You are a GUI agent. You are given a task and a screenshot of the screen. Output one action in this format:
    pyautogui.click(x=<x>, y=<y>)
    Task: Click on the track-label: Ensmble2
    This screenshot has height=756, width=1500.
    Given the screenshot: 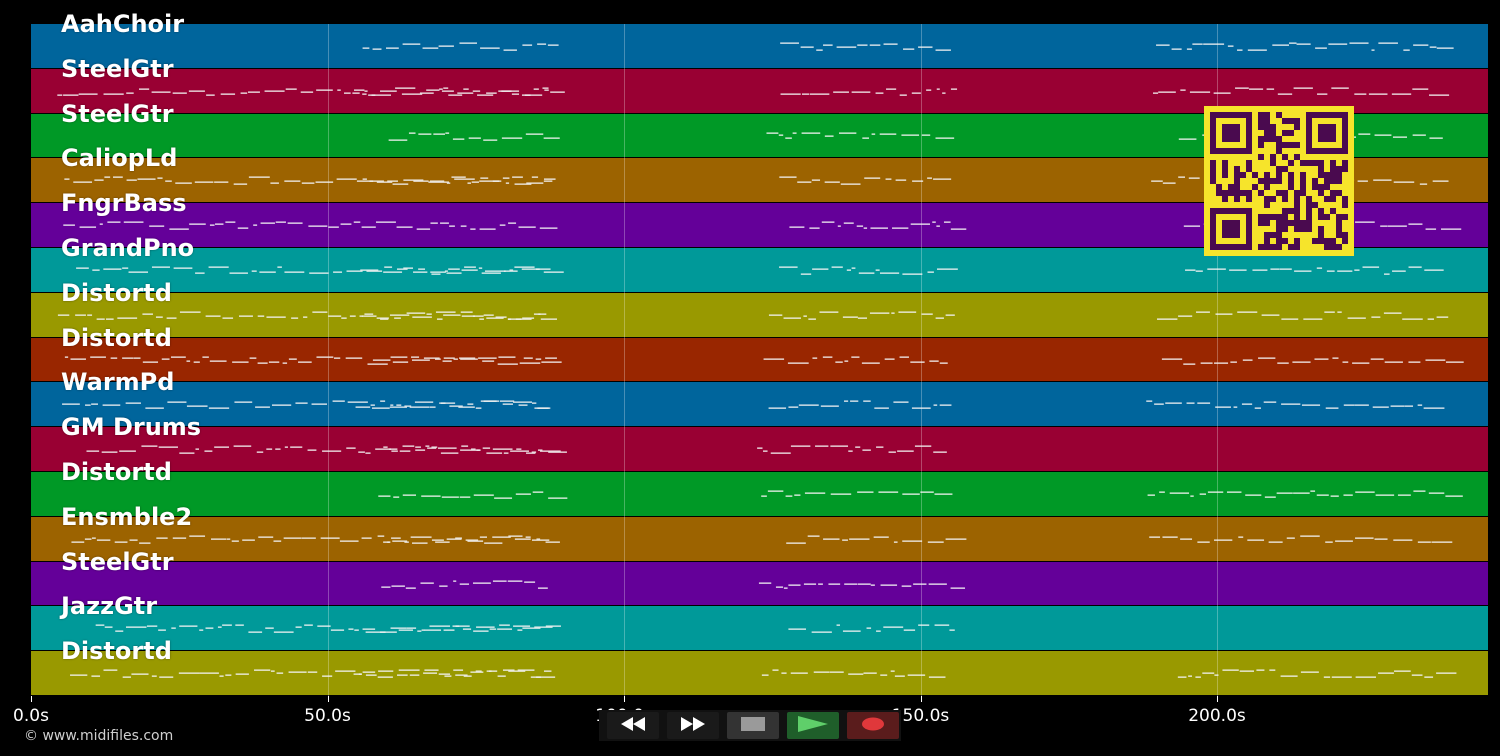 What is the action you would take?
    pyautogui.click(x=127, y=516)
    